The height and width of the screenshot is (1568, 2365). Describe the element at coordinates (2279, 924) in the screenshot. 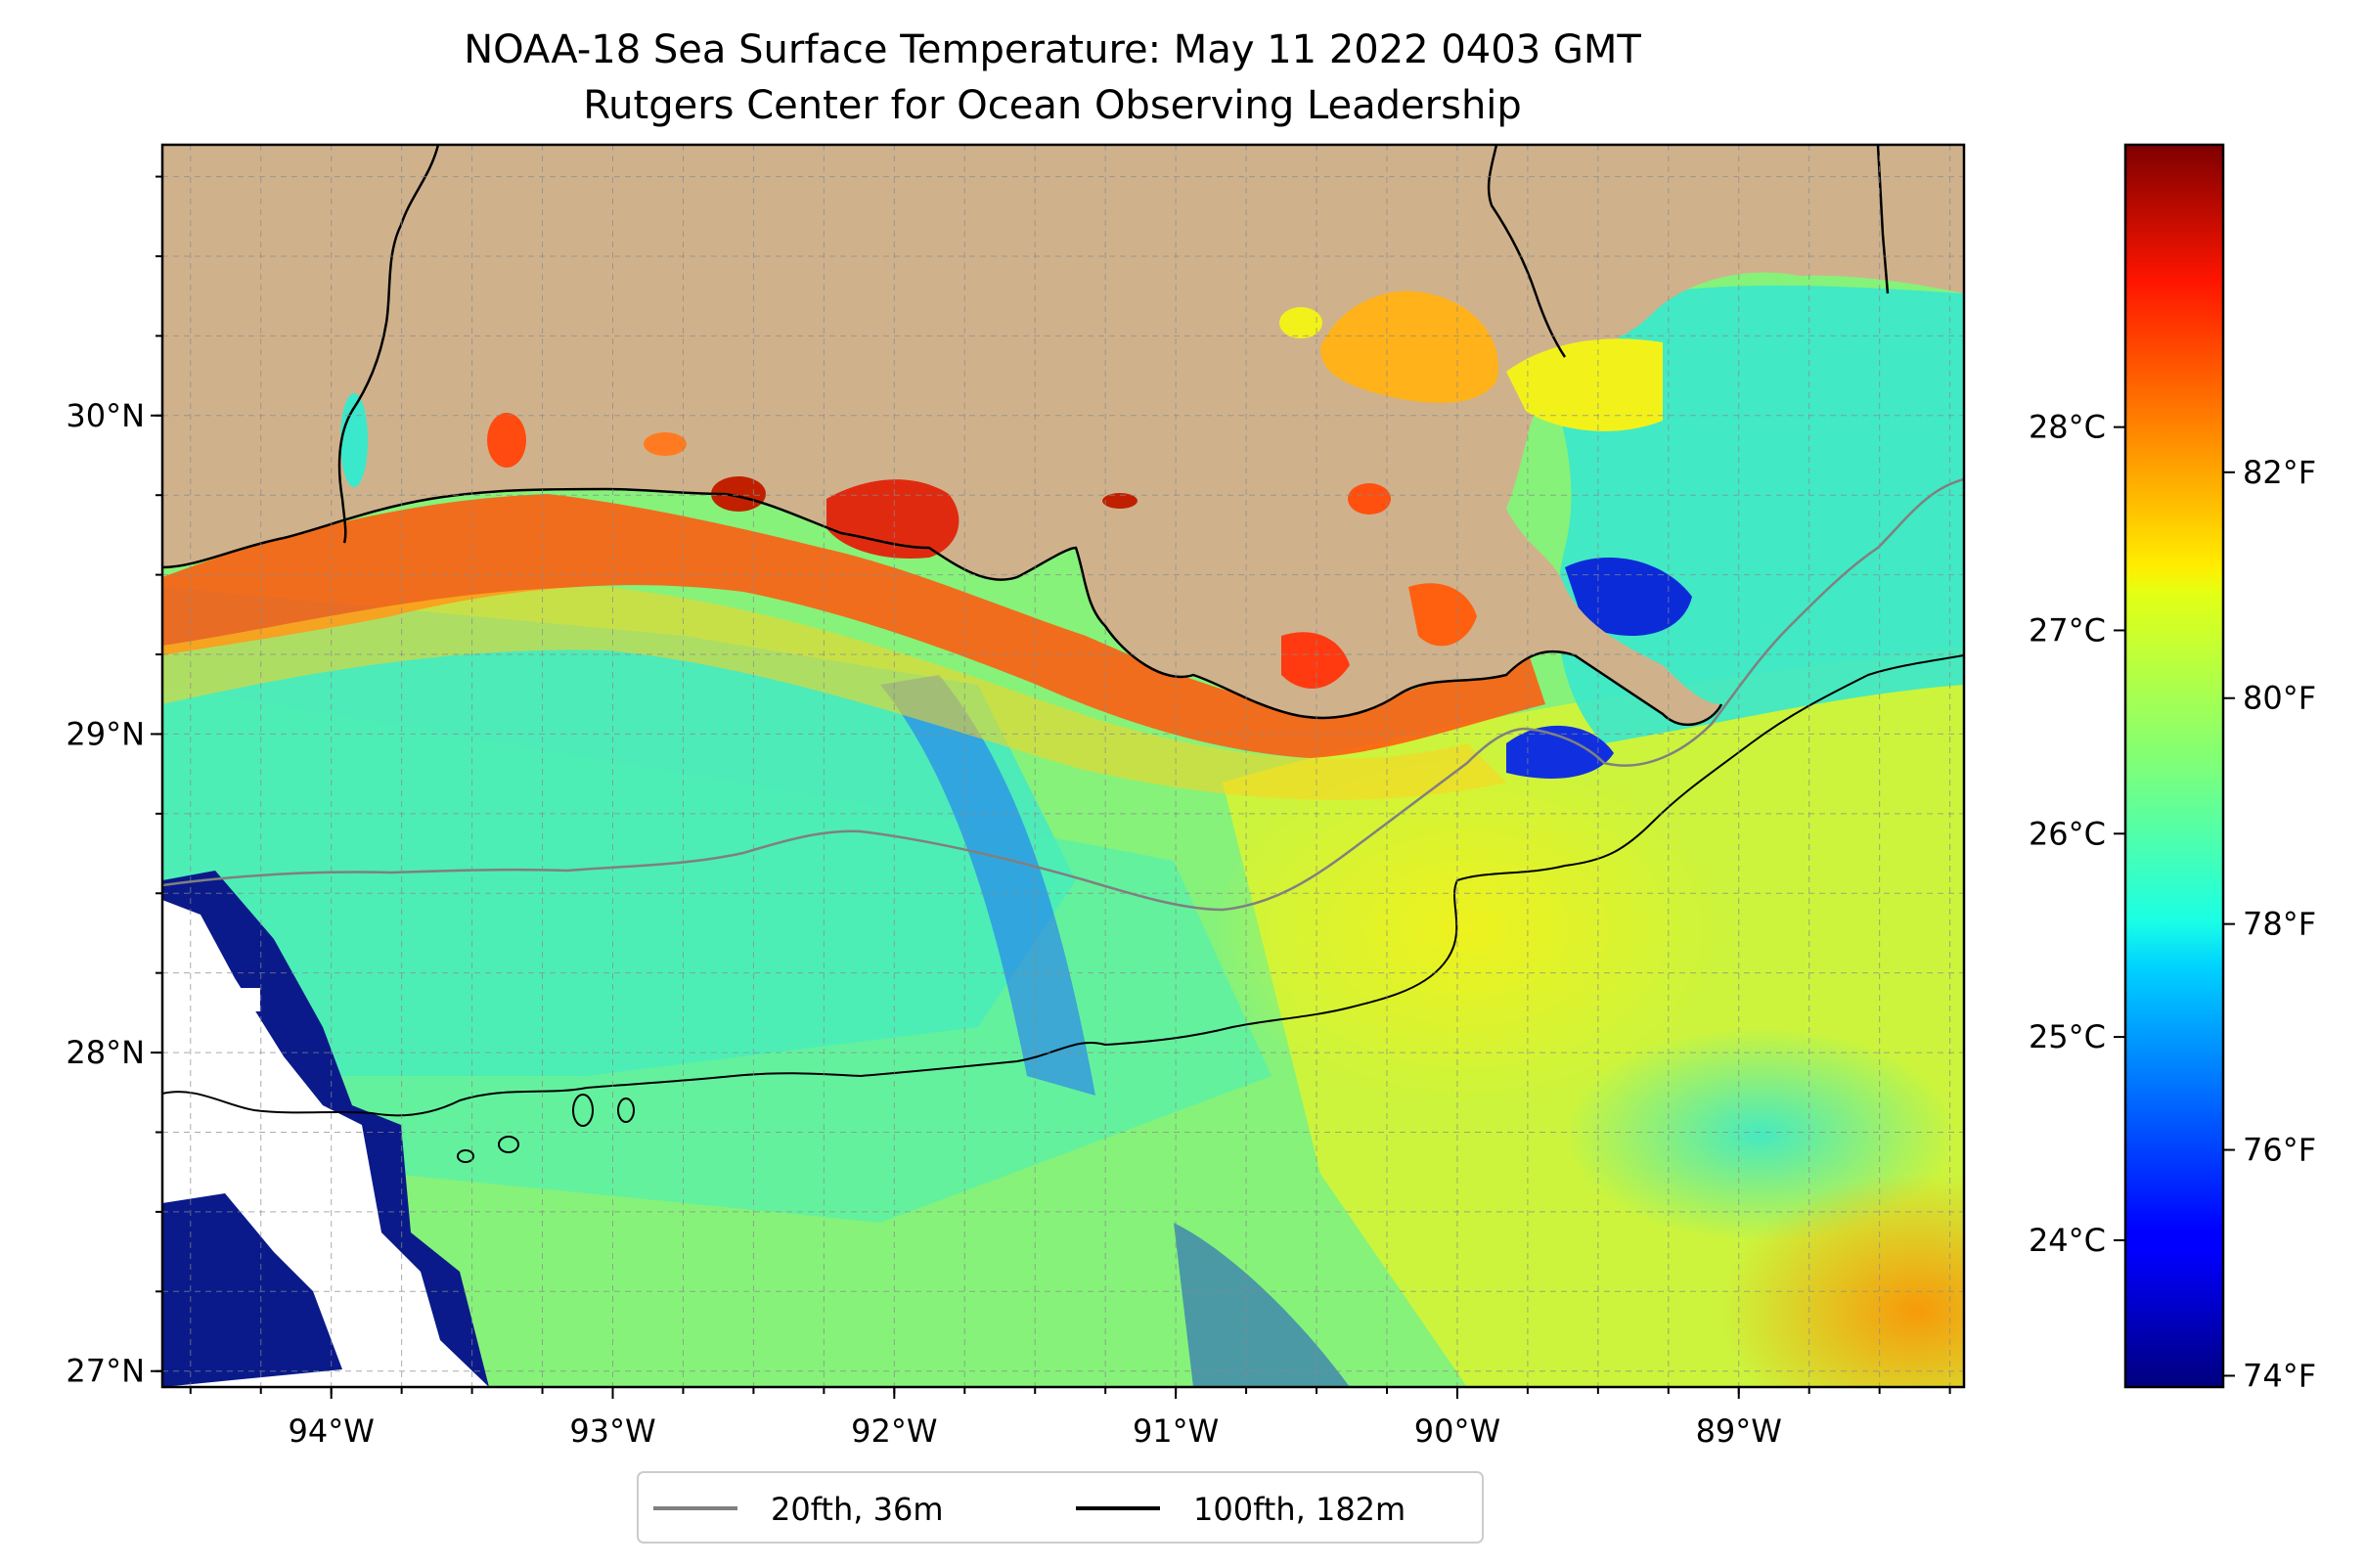

I see `colorbar-label-f: 78°F` at that location.